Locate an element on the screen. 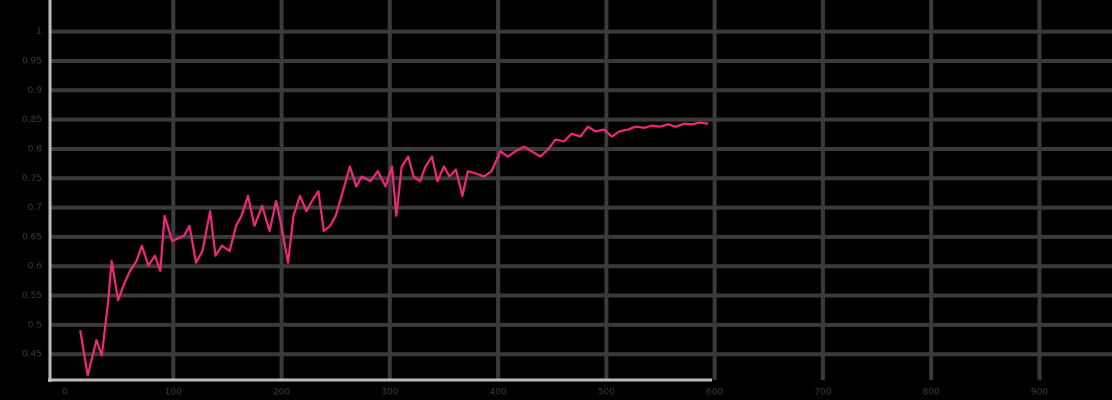 Image resolution: width=1112 pixels, height=400 pixels. x-tick-label: 600 is located at coordinates (714, 393).